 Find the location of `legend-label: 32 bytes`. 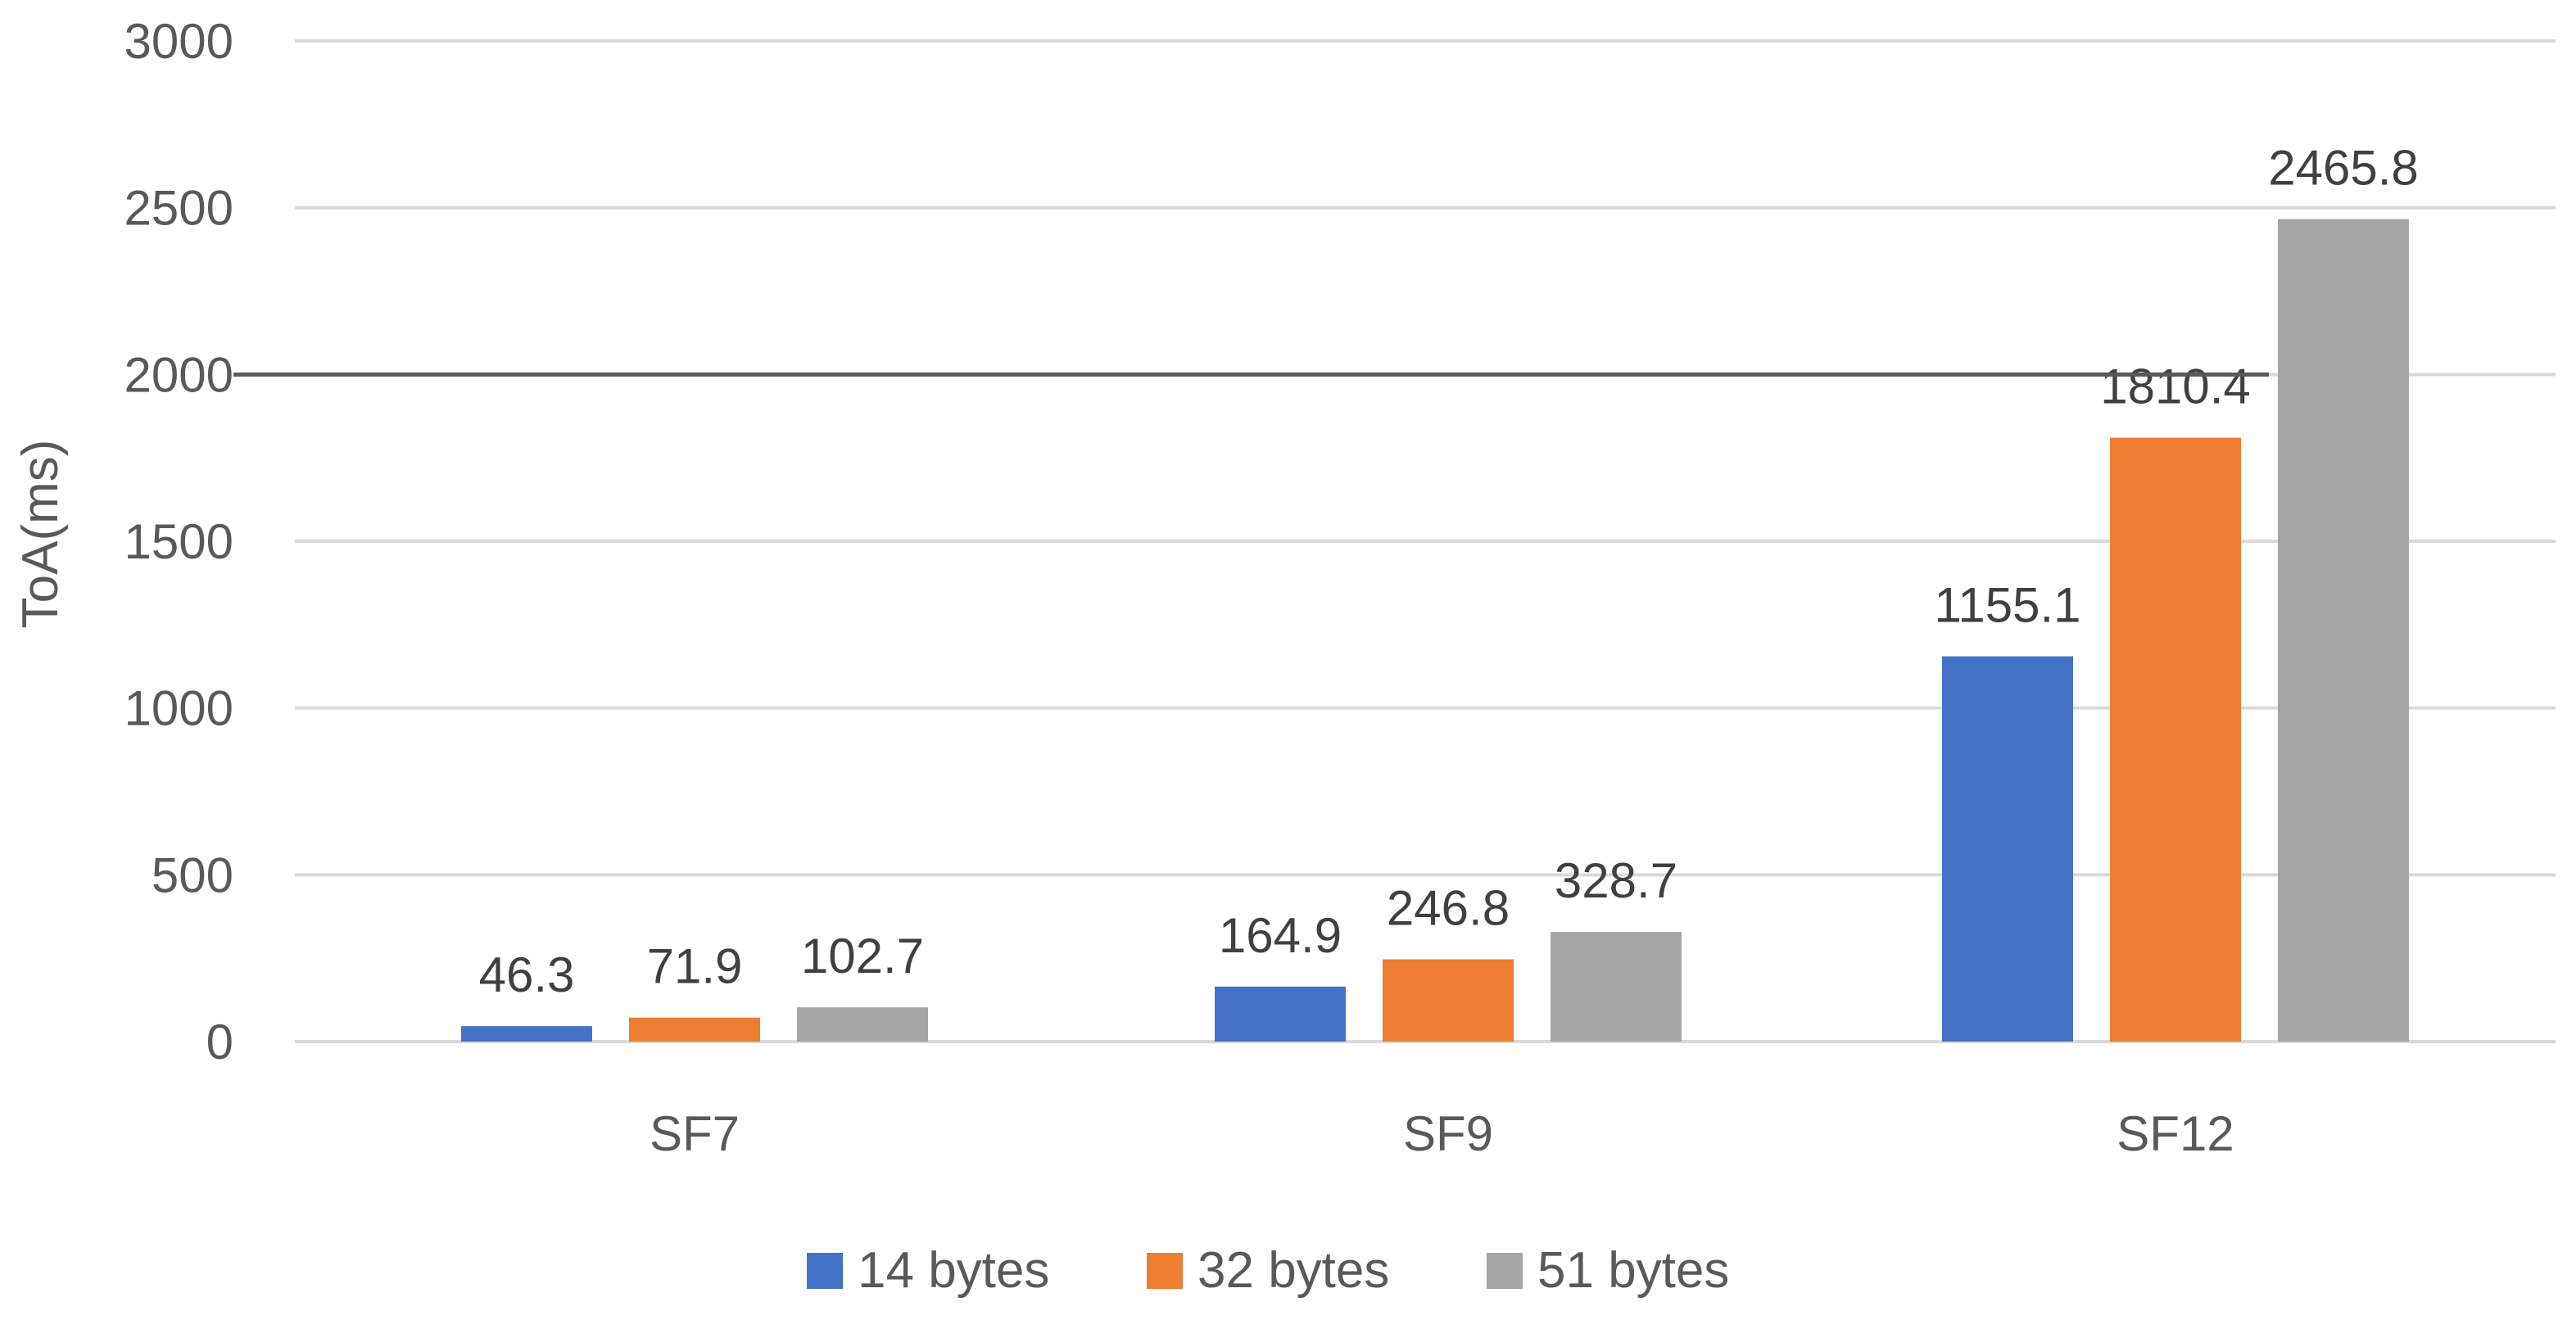

legend-label: 32 bytes is located at coordinates (1293, 1270).